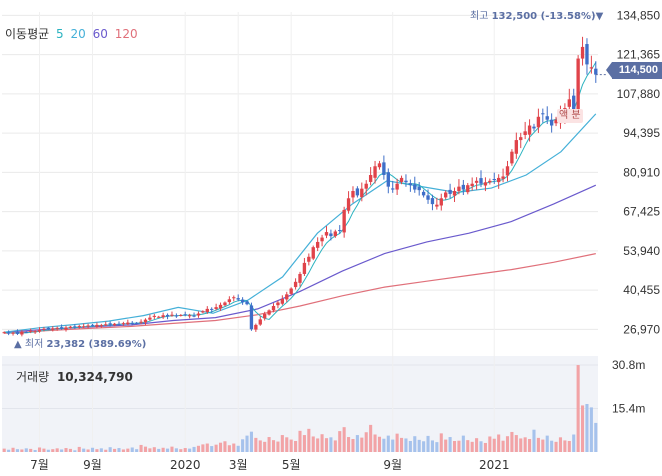  What do you see at coordinates (641, 329) in the screenshot?
I see `y-tick-label: 26,970` at bounding box center [641, 329].